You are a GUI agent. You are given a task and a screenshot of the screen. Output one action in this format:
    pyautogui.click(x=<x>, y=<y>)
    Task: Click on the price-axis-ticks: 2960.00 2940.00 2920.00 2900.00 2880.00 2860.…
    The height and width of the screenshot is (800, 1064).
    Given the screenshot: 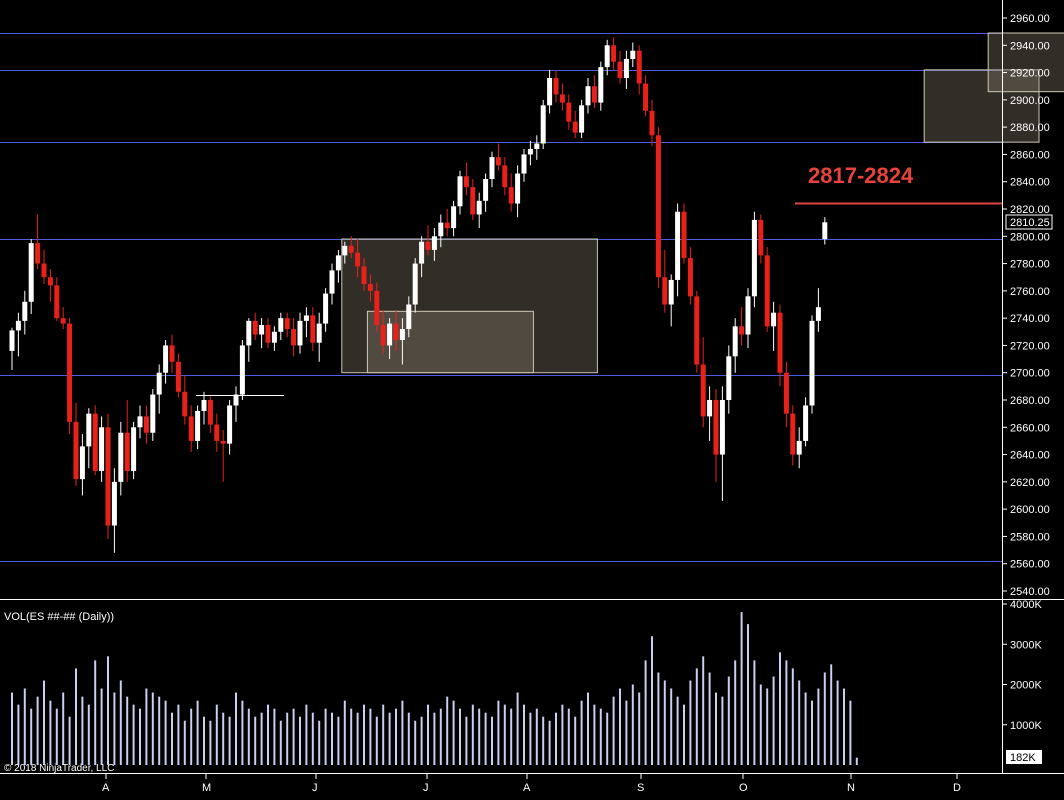 What is the action you would take?
    pyautogui.click(x=1026, y=305)
    